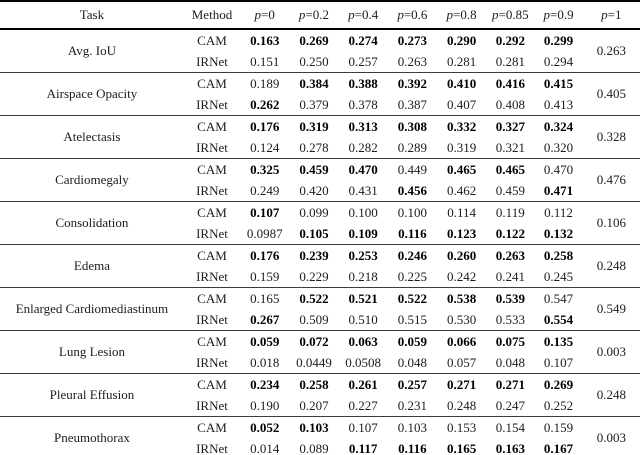  I want to click on metric-value-cell: 0.165, so click(265, 298).